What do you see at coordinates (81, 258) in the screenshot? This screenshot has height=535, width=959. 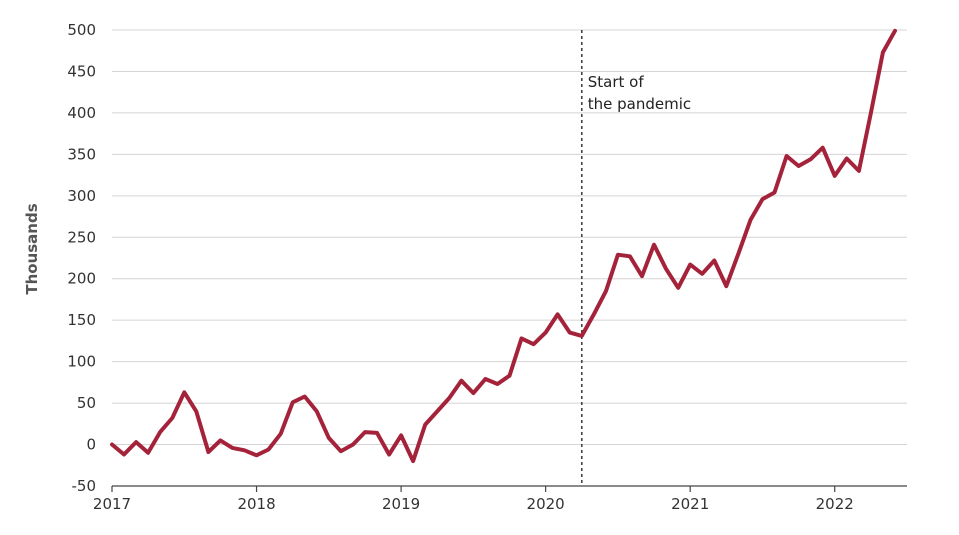 I see `y-tick-labels: -50 0 50 100 150 200 250 300 350 400 450 500` at bounding box center [81, 258].